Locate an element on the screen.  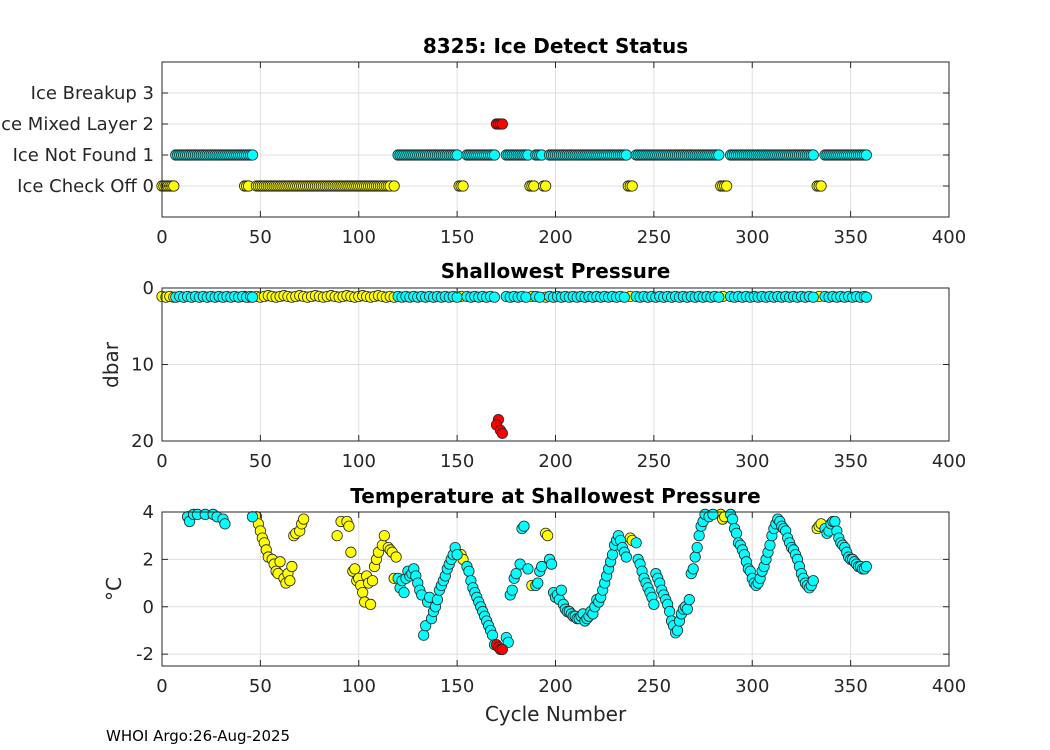
footer-credit: WHOI Argo:26-Aug-2025 is located at coordinates (198, 736).